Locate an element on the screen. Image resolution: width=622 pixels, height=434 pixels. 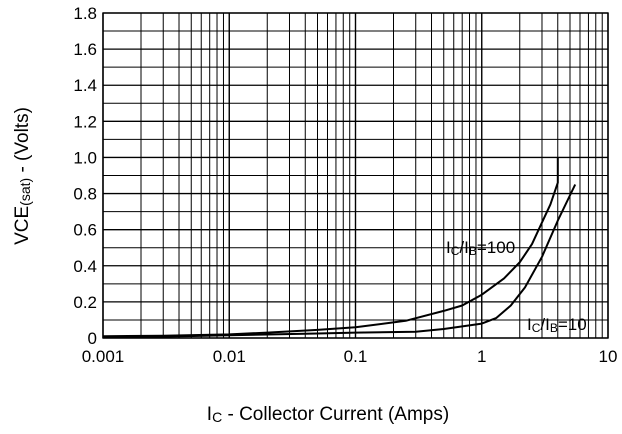
x-tick-label: 0.001 is located at coordinates (103, 356).